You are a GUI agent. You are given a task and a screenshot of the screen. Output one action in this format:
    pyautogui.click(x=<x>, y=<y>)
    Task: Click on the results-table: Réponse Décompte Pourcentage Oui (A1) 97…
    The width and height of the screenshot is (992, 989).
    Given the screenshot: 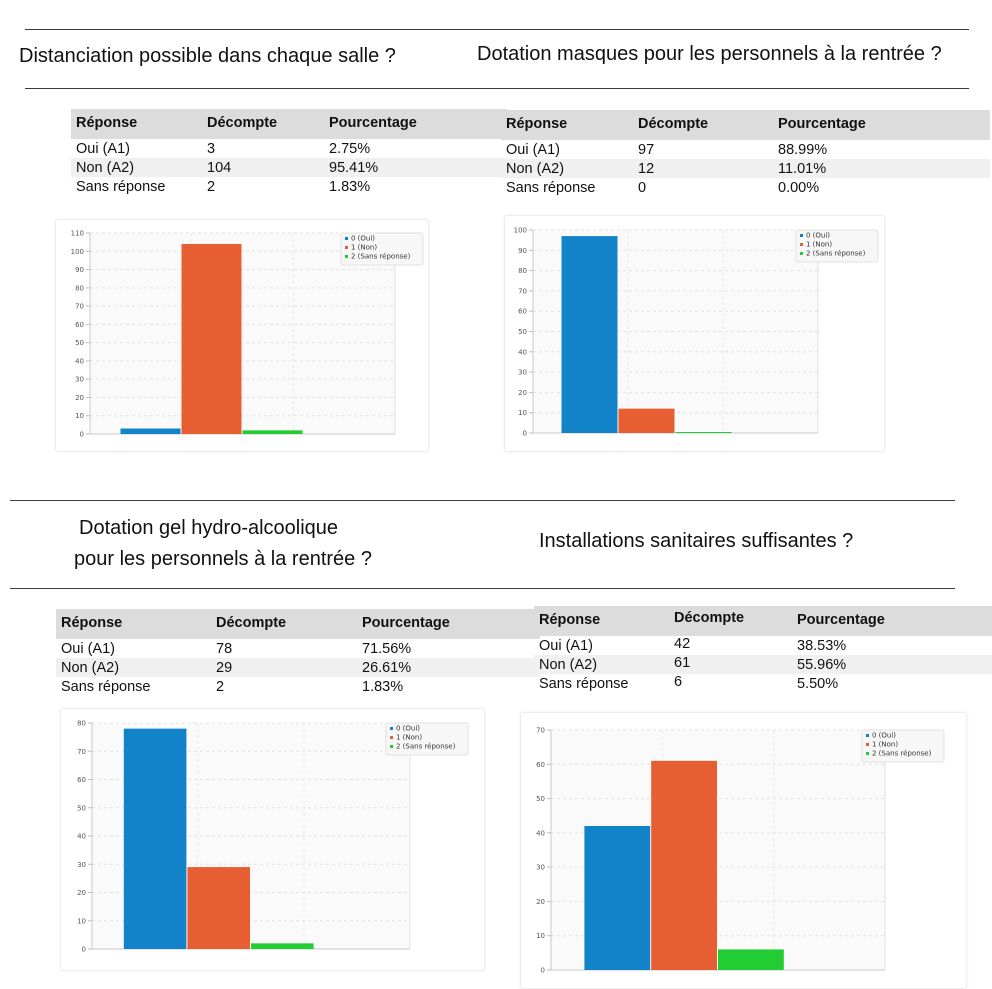 What is the action you would take?
    pyautogui.click(x=745, y=153)
    